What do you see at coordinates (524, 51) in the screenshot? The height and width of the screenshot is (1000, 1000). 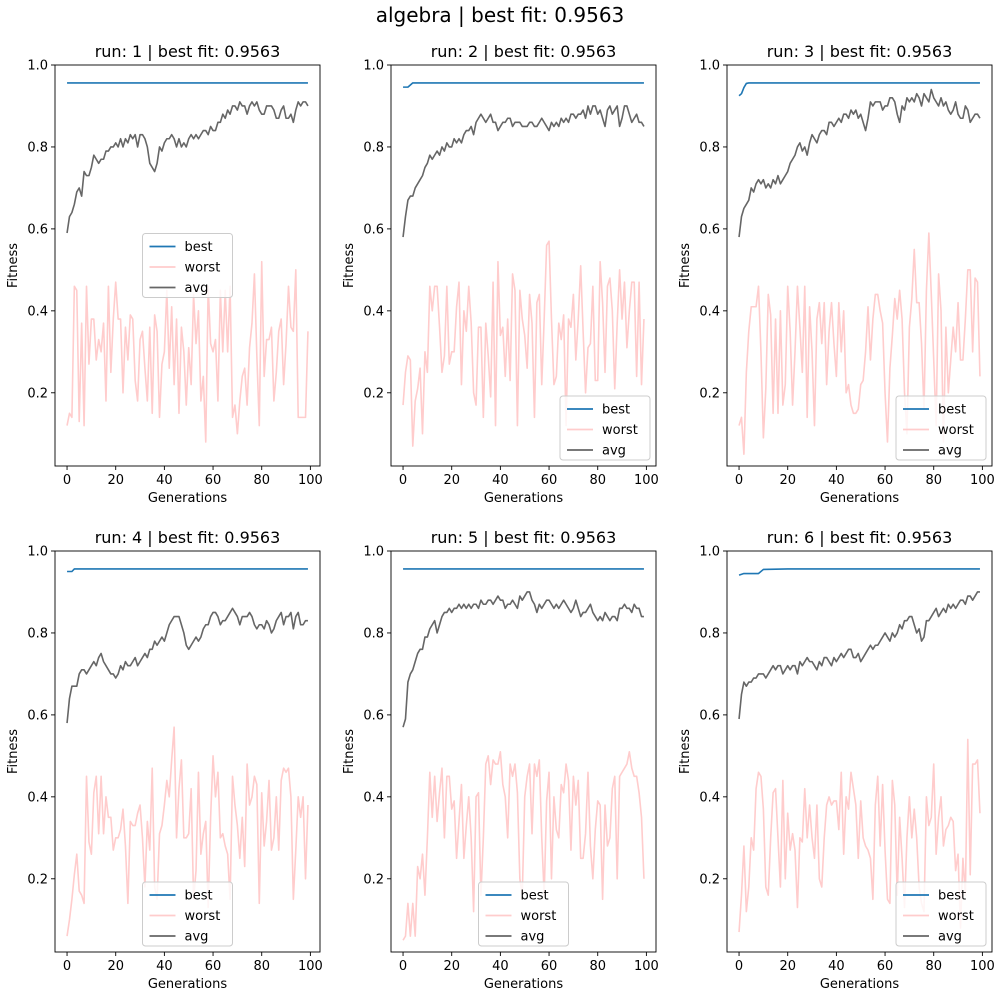 I see `subplot-title: run: 2 | best fit: 0.9563` at bounding box center [524, 51].